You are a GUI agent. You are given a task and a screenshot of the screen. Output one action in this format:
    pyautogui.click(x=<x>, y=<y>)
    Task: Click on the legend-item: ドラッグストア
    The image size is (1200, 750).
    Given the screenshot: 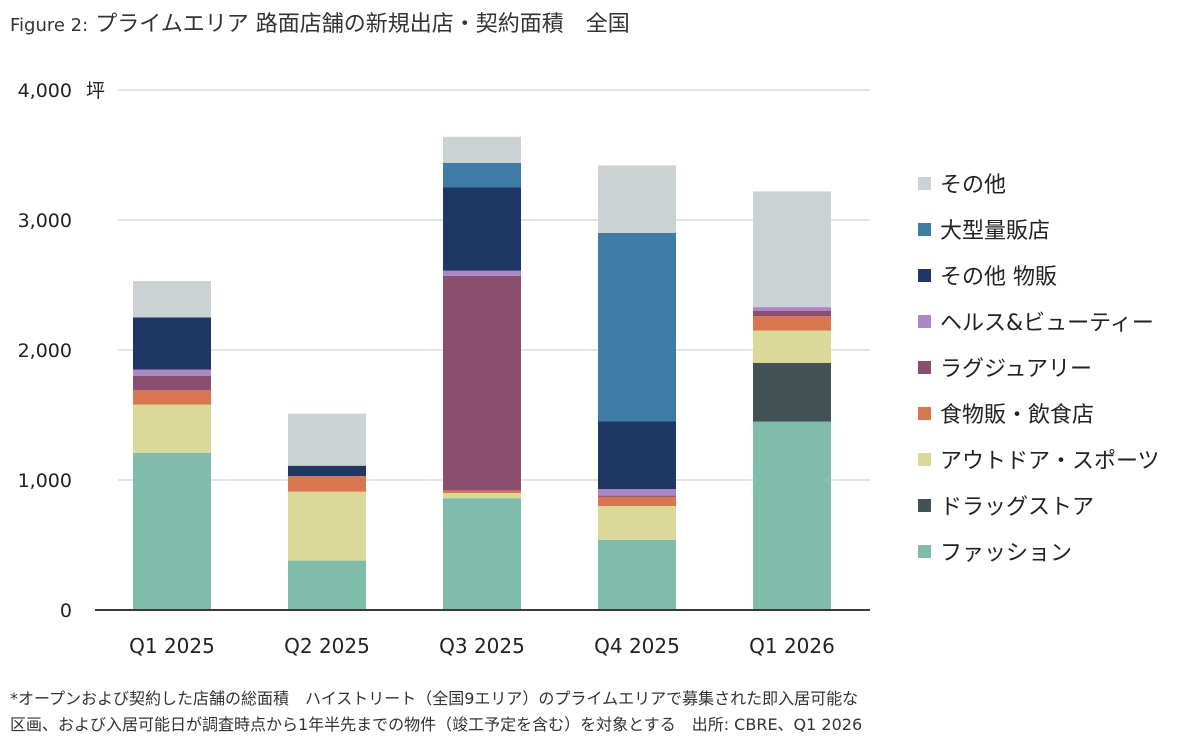 What is the action you would take?
    pyautogui.click(x=1039, y=505)
    